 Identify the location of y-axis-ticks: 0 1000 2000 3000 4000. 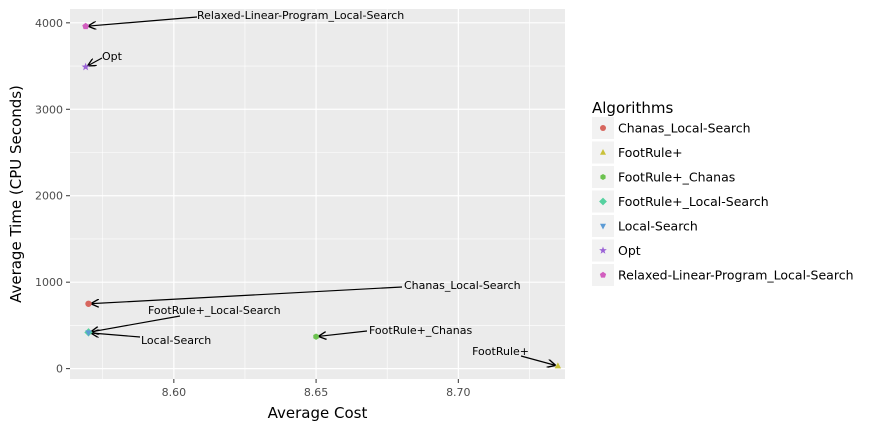
(52, 196).